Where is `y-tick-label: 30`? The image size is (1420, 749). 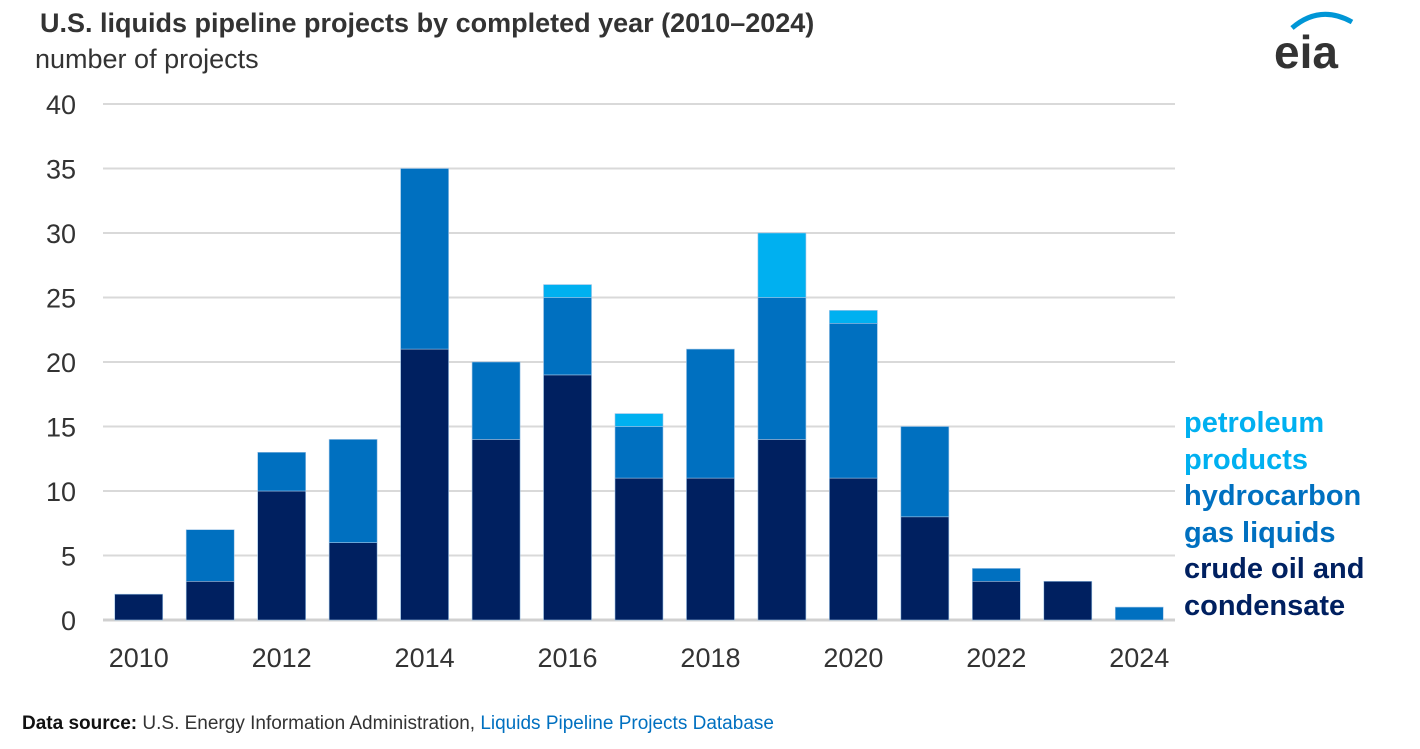
y-tick-label: 30 is located at coordinates (61, 234).